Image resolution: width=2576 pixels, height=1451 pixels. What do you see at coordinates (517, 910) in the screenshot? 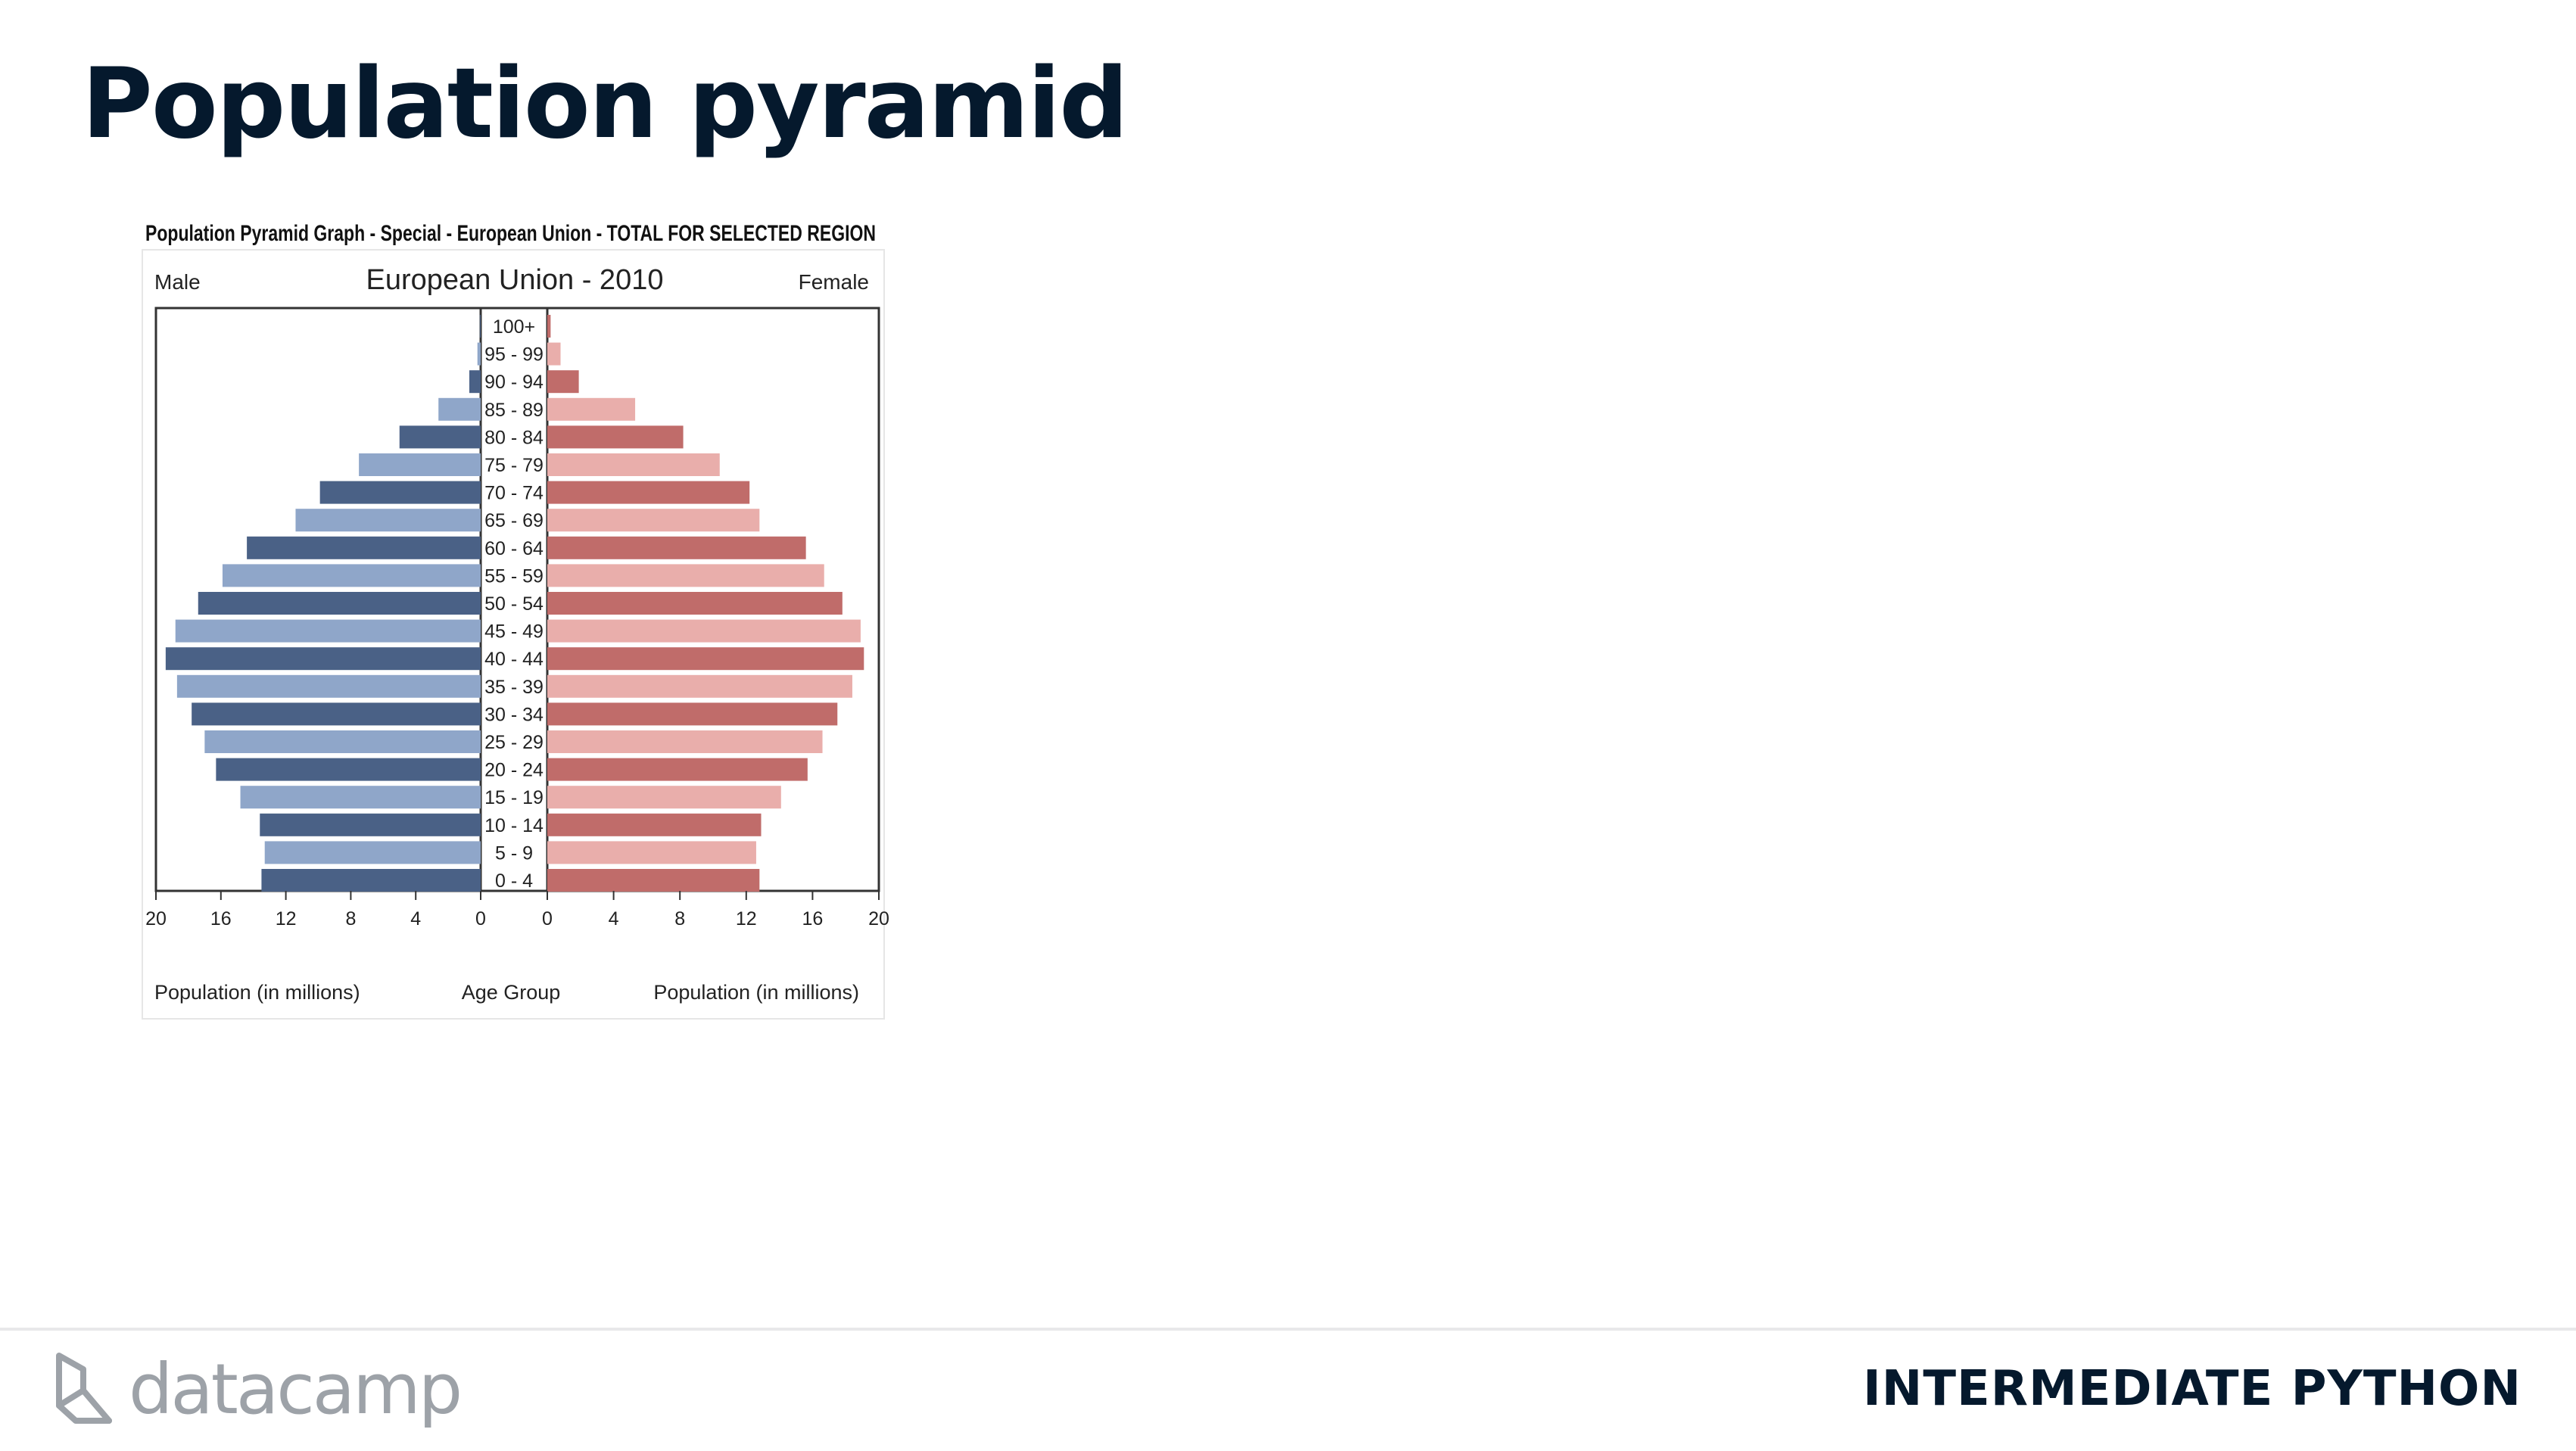
I see `ticks-group: 0 0 4 4 8 8 12 12 16 16 20 20` at bounding box center [517, 910].